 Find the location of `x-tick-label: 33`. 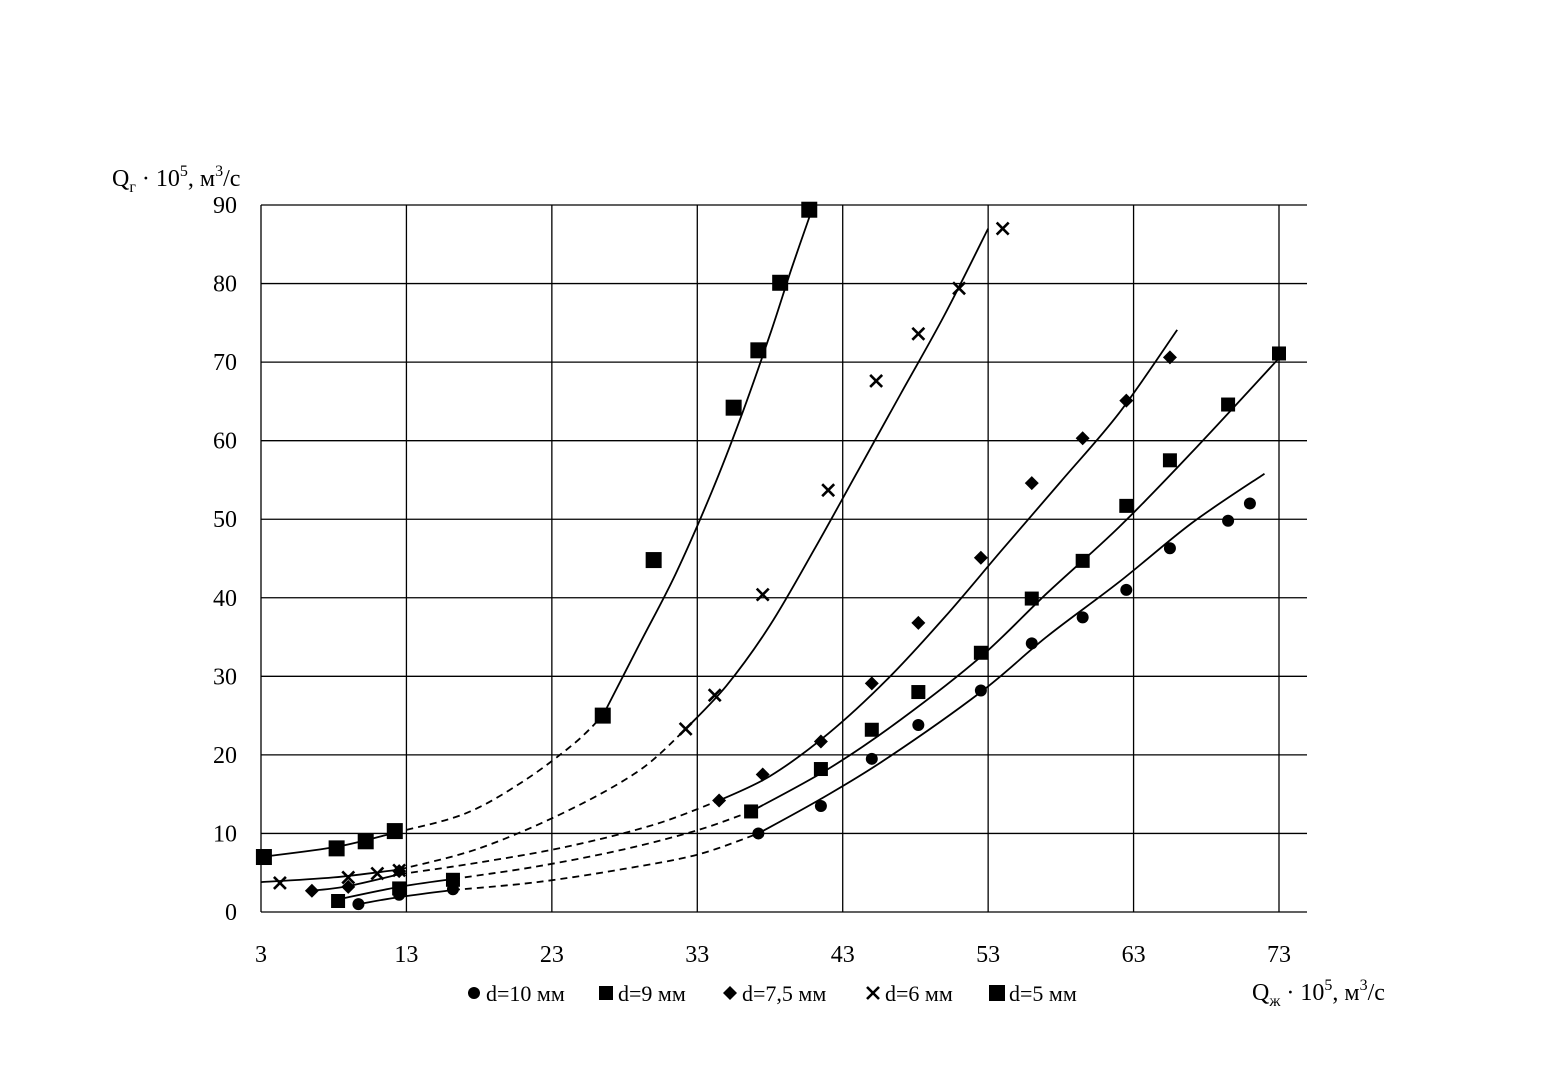

x-tick-label: 33 is located at coordinates (697, 955).